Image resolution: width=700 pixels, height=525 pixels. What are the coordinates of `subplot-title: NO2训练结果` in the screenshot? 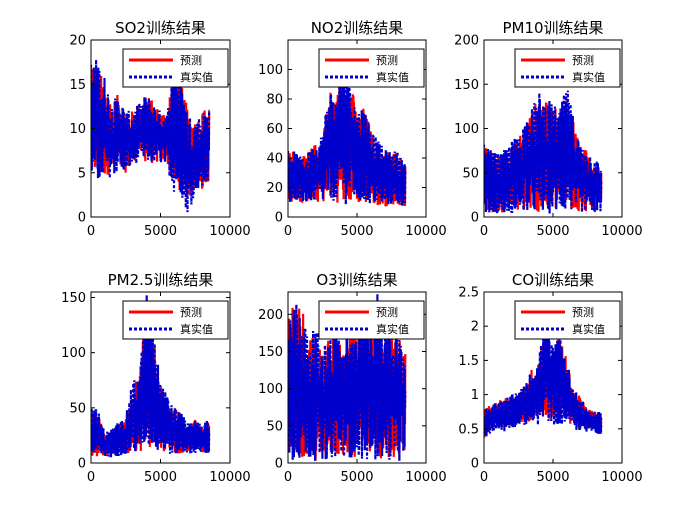 It's located at (357, 28).